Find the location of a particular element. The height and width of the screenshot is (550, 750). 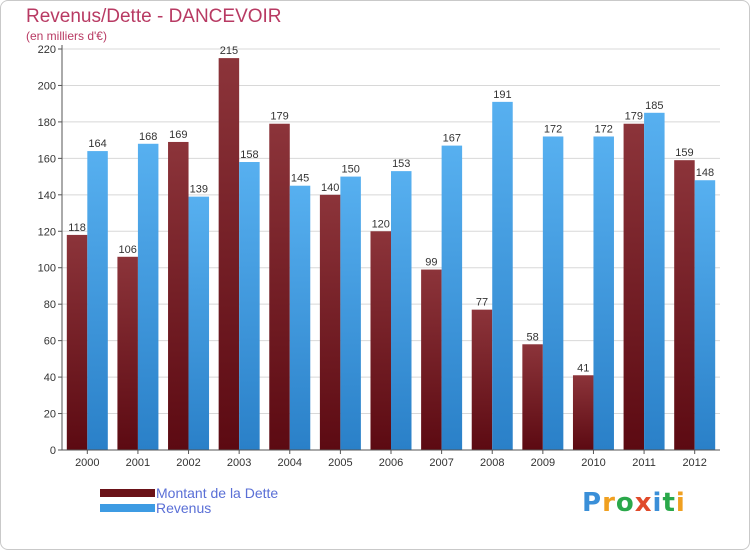

logo-letter: P is located at coordinates (592, 503).